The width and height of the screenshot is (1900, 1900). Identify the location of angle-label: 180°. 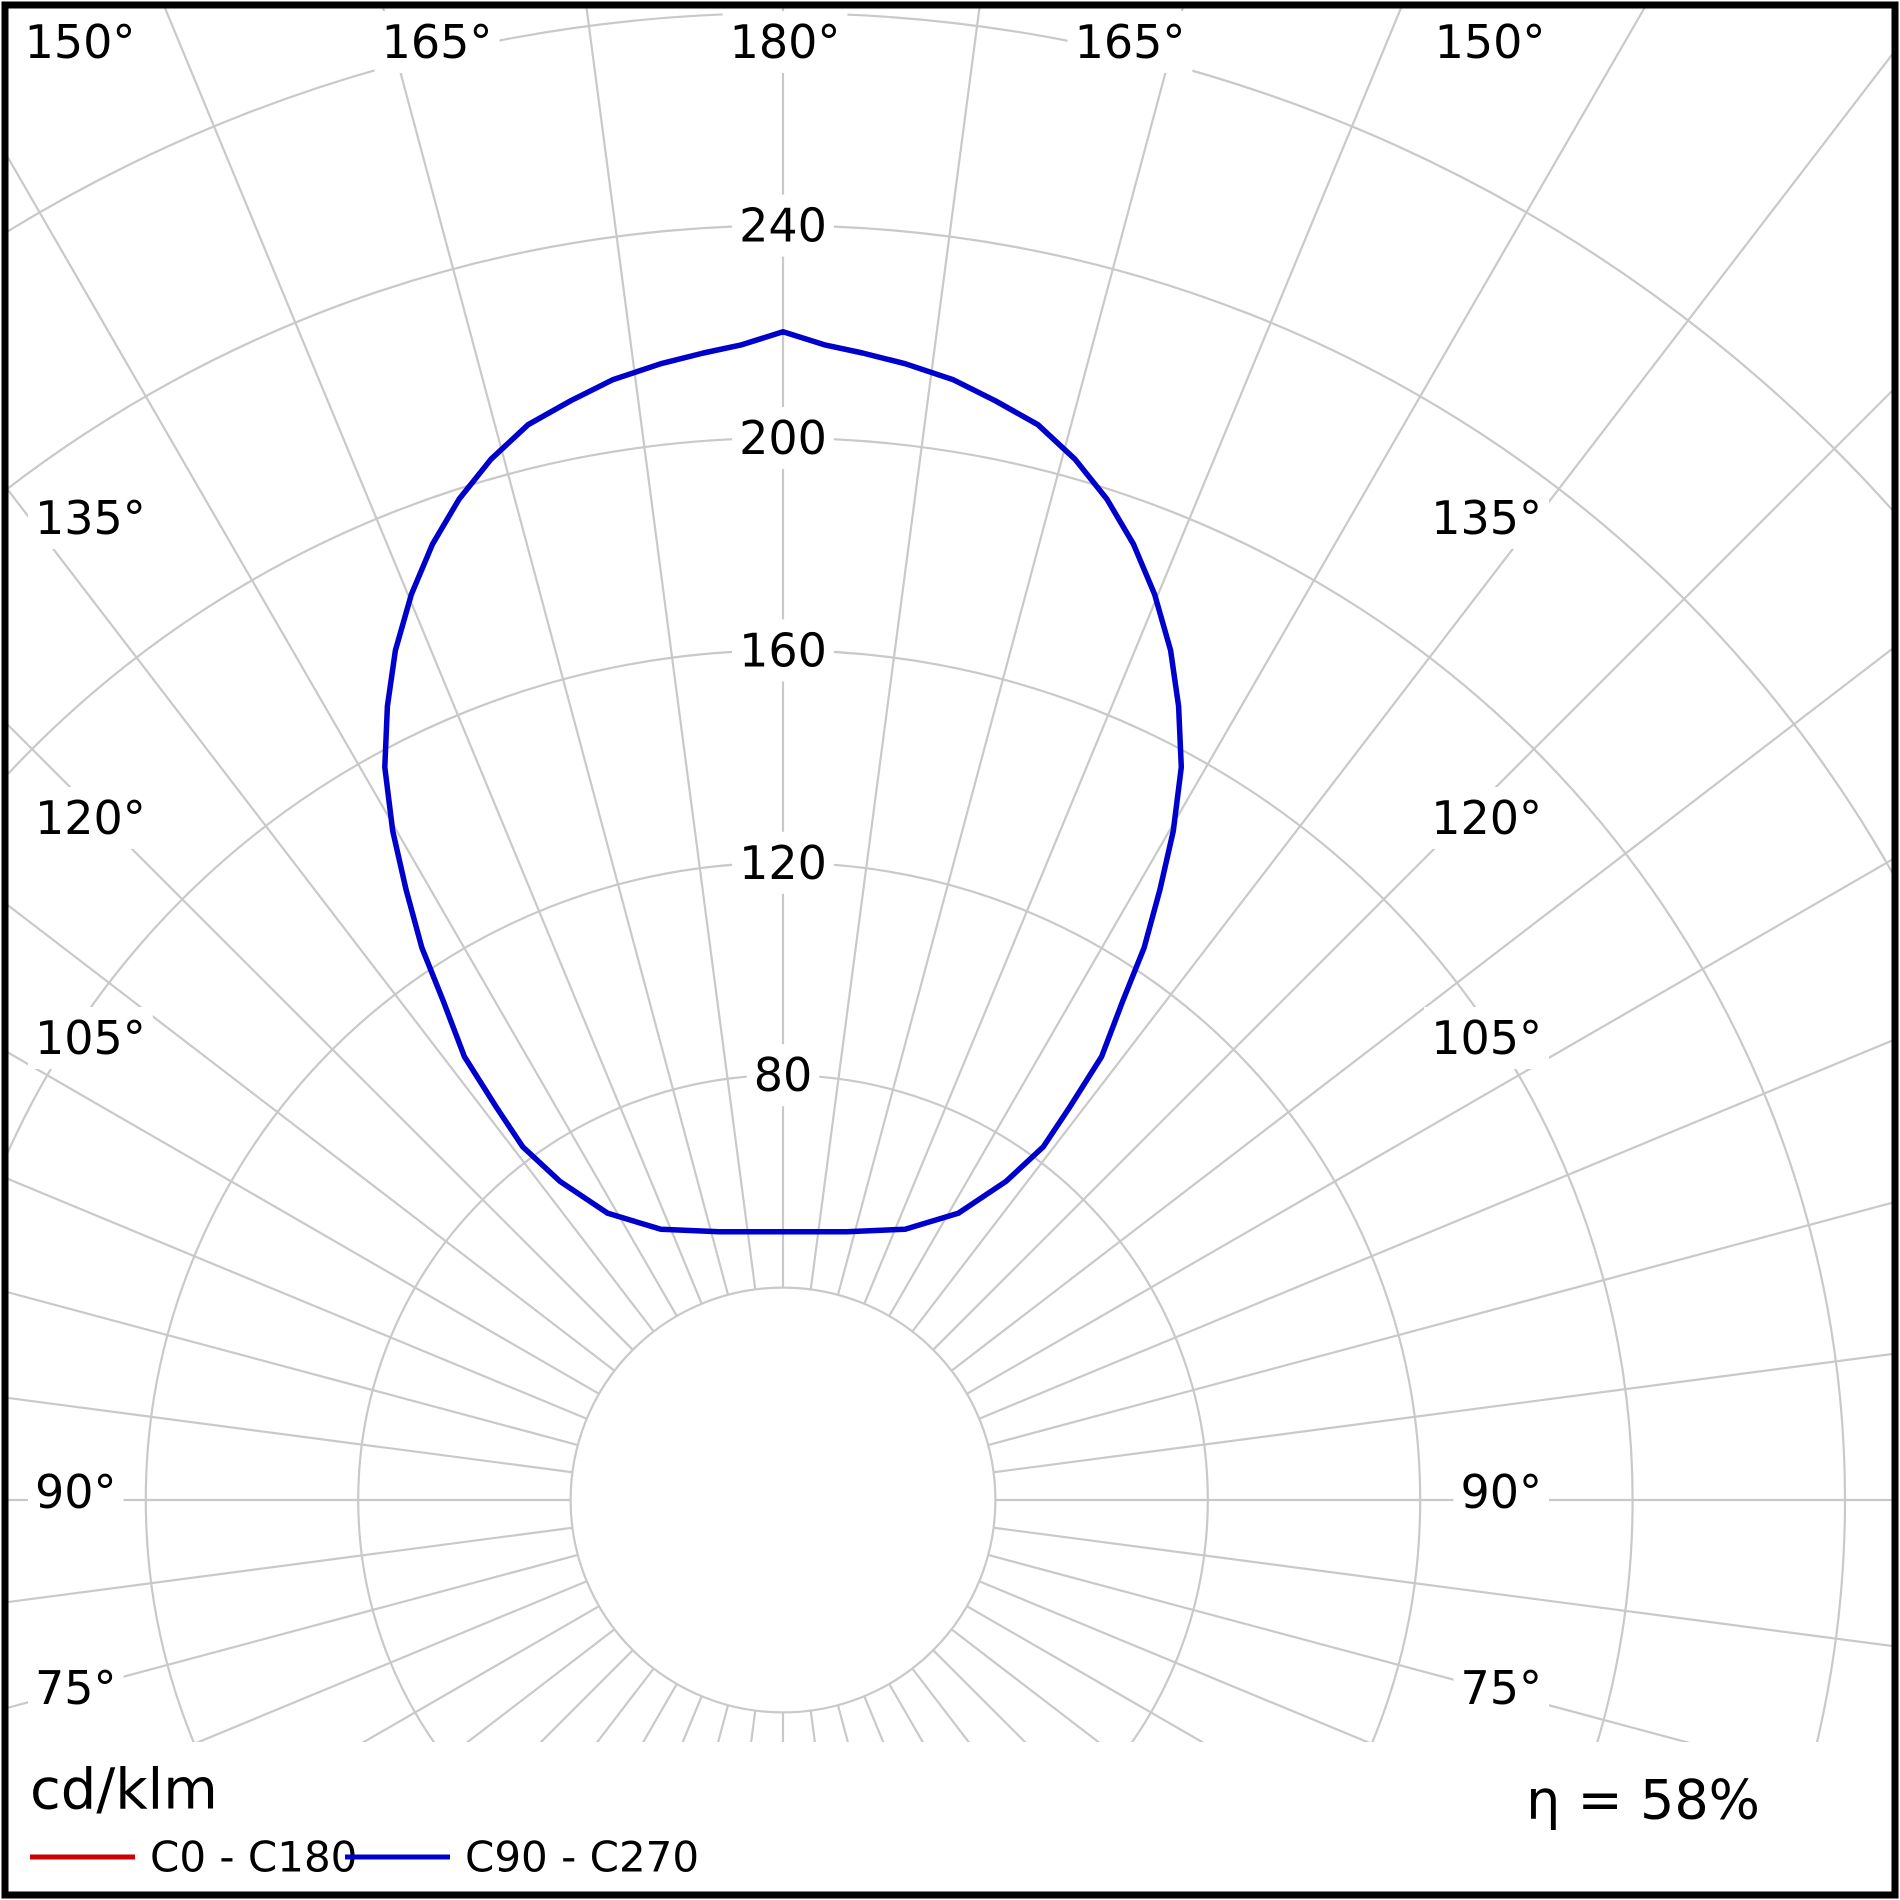
(785, 42).